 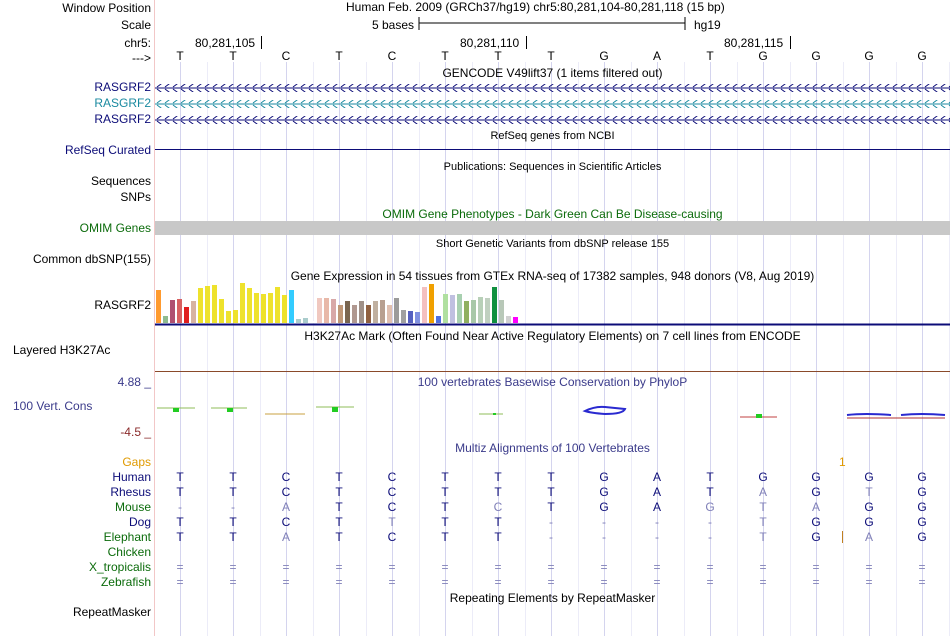 What do you see at coordinates (122, 119) in the screenshot?
I see `gencode-item-label-3: RASGRF2` at bounding box center [122, 119].